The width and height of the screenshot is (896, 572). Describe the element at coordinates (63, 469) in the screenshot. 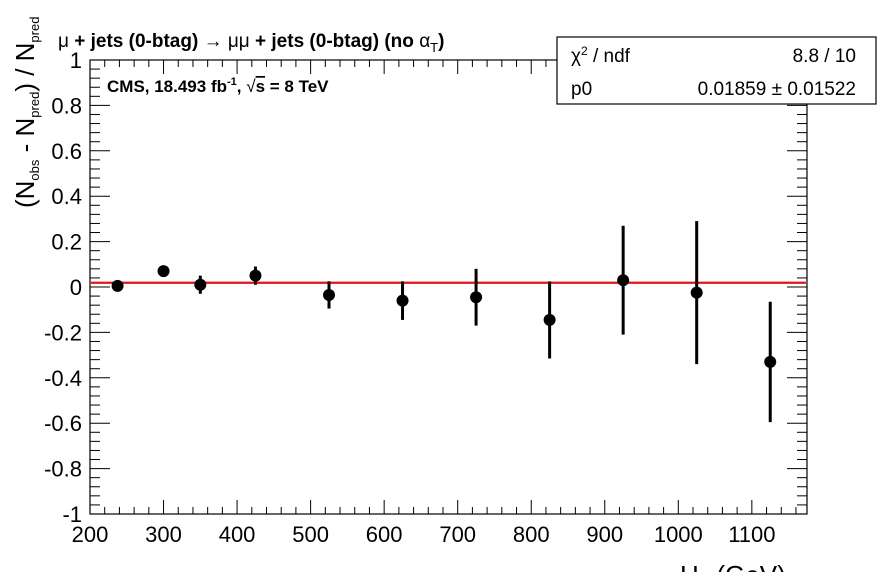

I see `y-tick-label: -0.8` at that location.